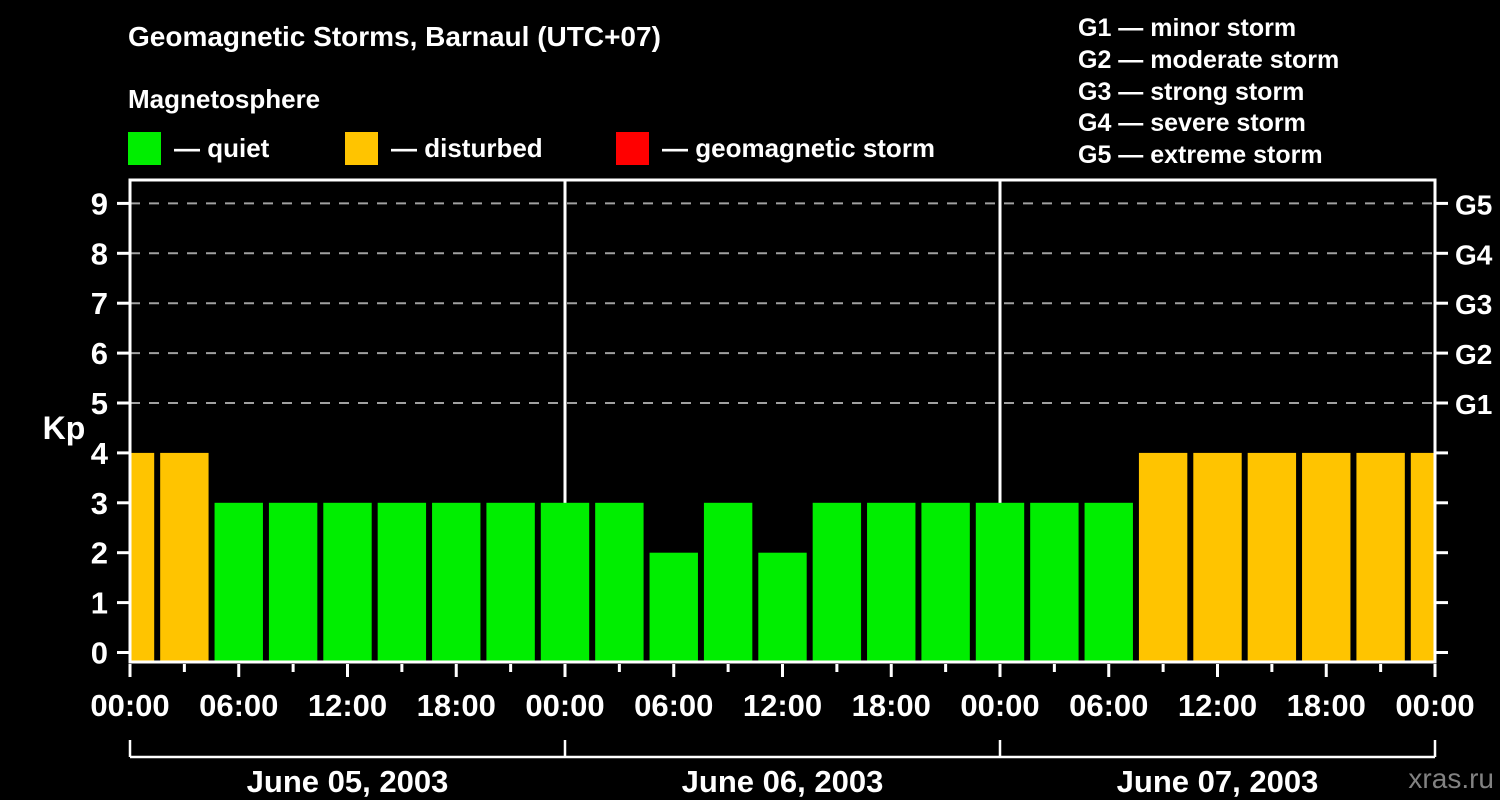  I want to click on chart-title: Geomagnetic Storms, Barnaul (UTC+07), so click(394, 36).